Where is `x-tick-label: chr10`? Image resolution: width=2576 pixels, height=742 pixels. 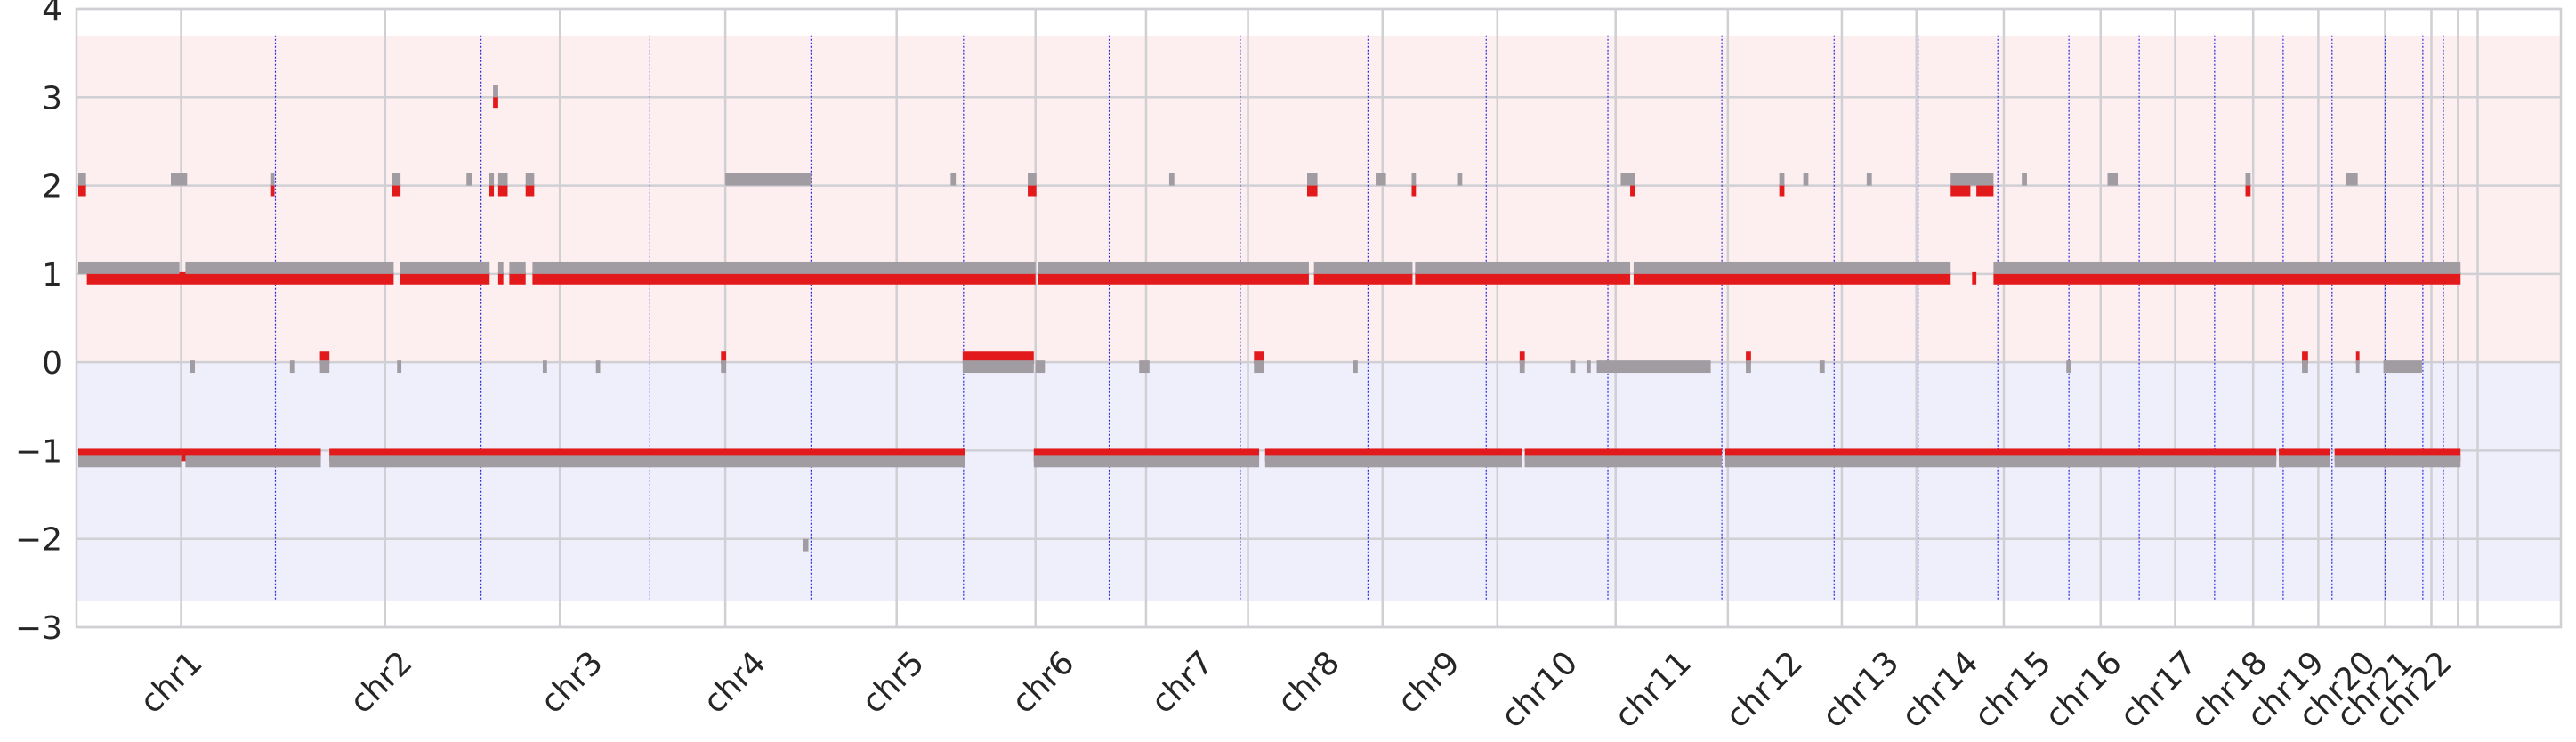 x-tick-label: chr10 is located at coordinates (1539, 689).